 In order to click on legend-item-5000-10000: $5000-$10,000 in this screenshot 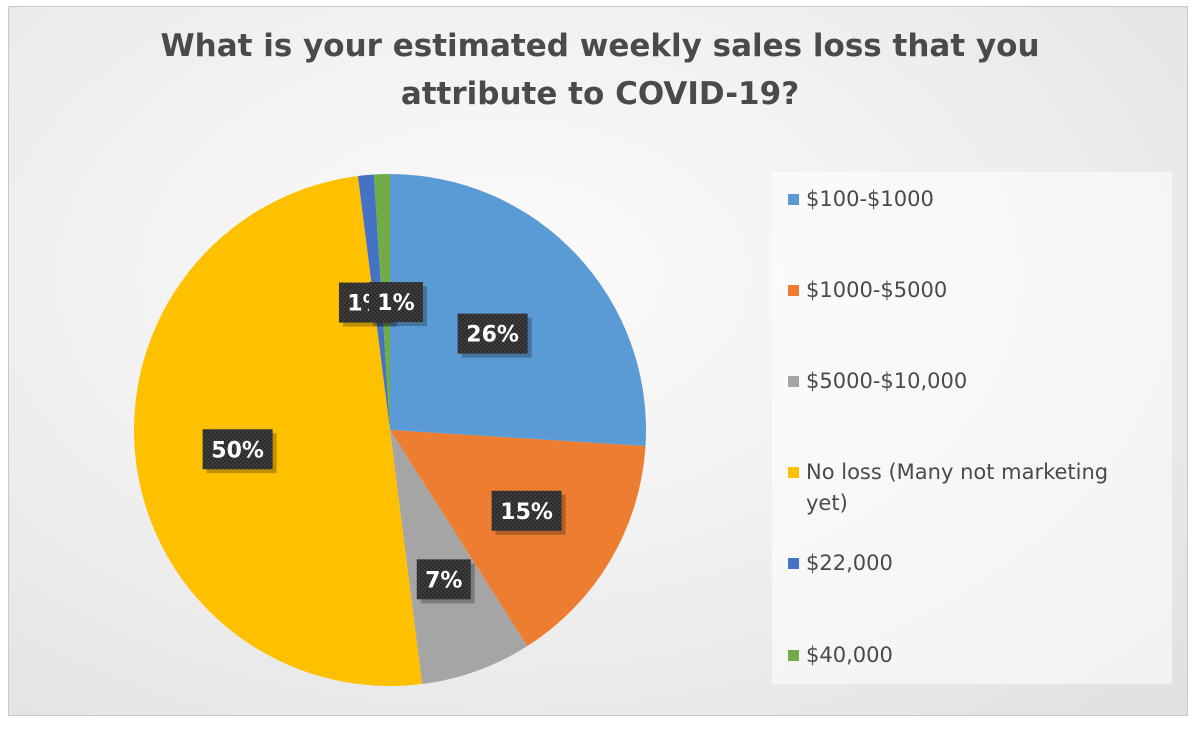, I will do `click(973, 381)`.